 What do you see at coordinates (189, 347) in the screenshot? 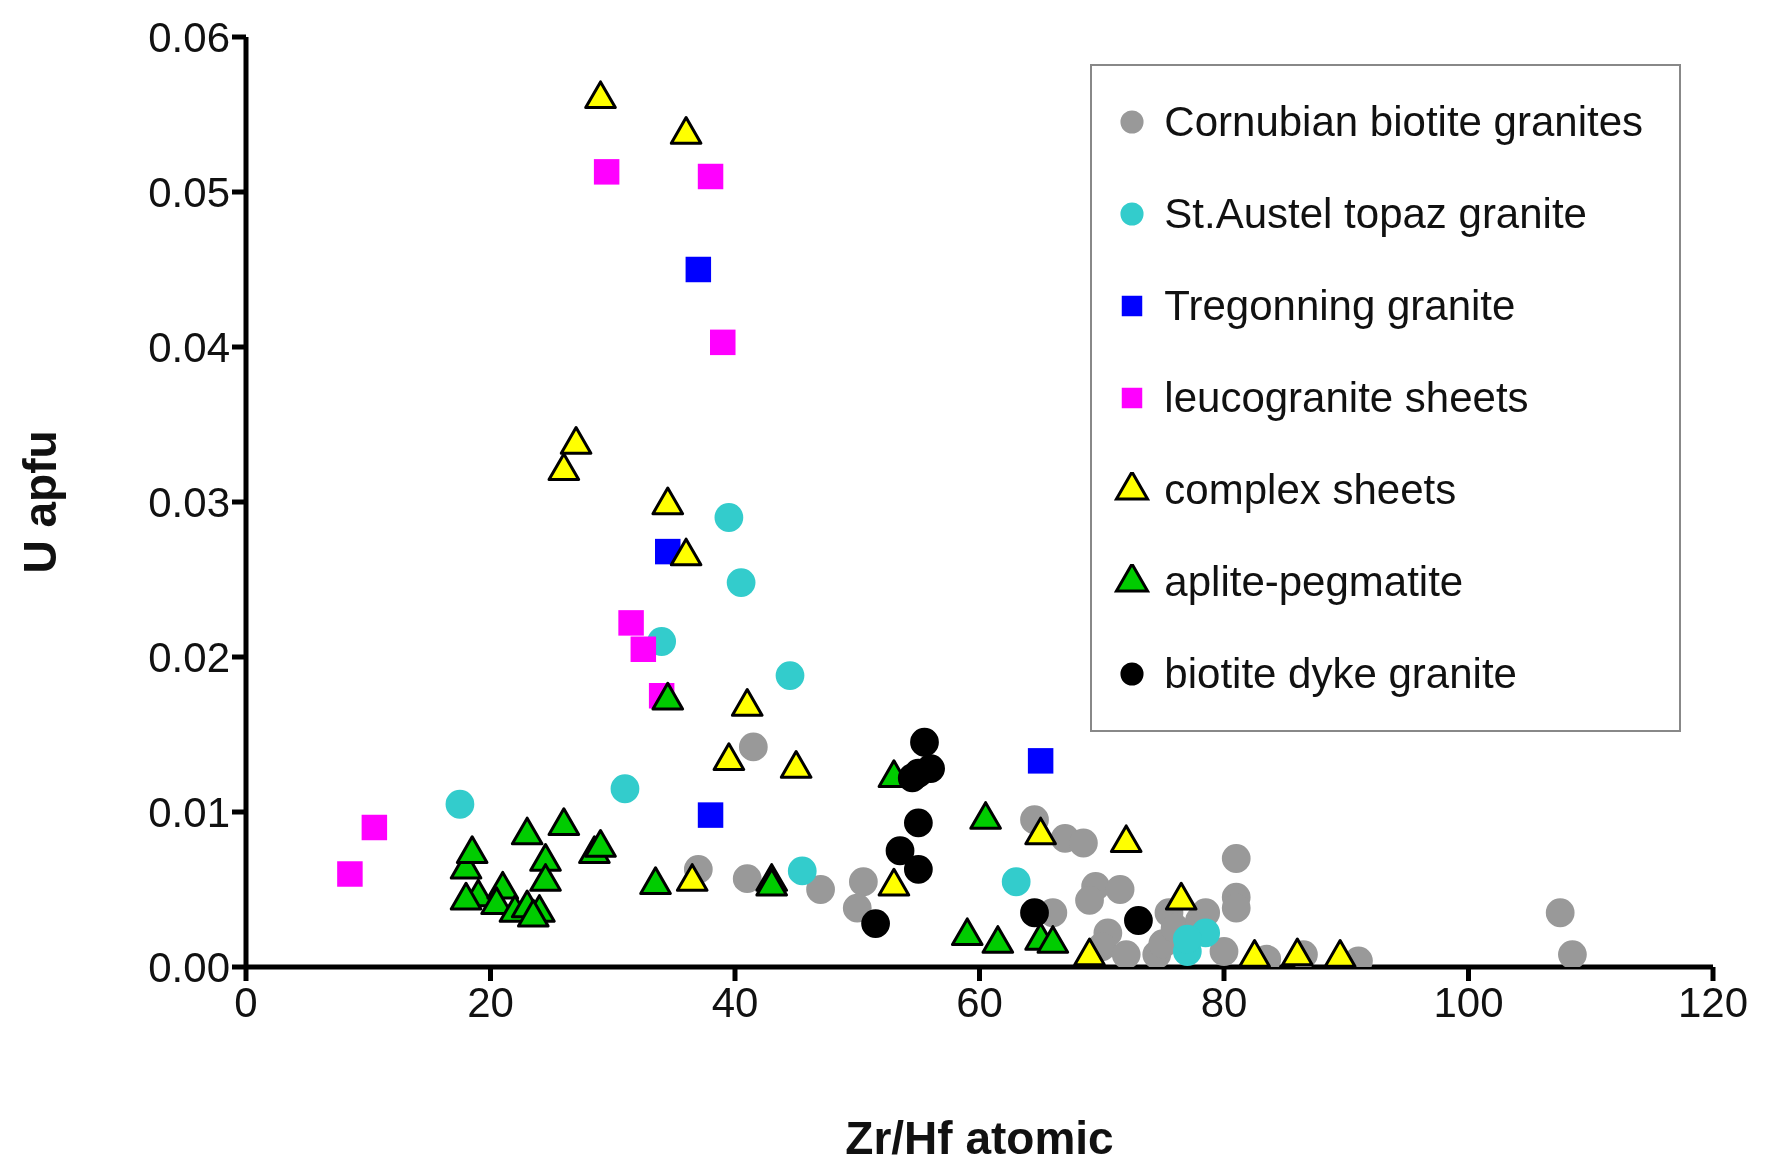
I see `y-tick-label: 0.04` at bounding box center [189, 347].